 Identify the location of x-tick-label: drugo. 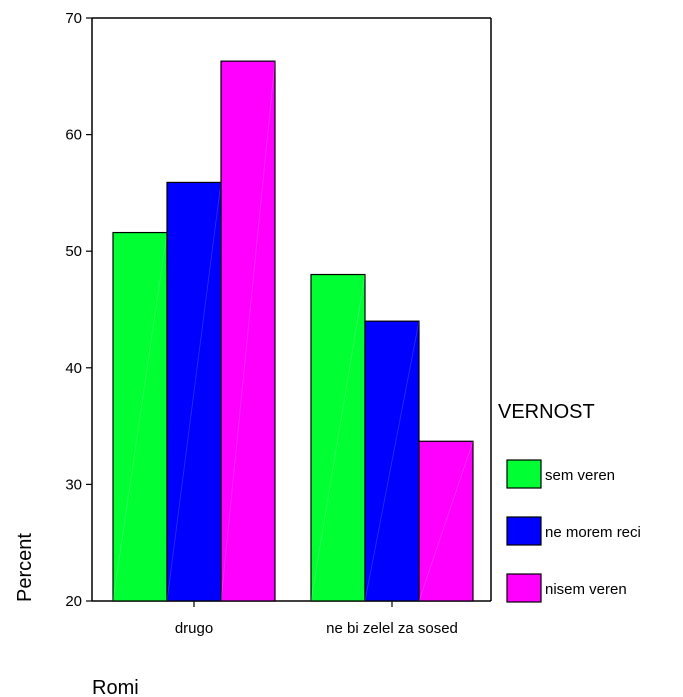
(194, 628).